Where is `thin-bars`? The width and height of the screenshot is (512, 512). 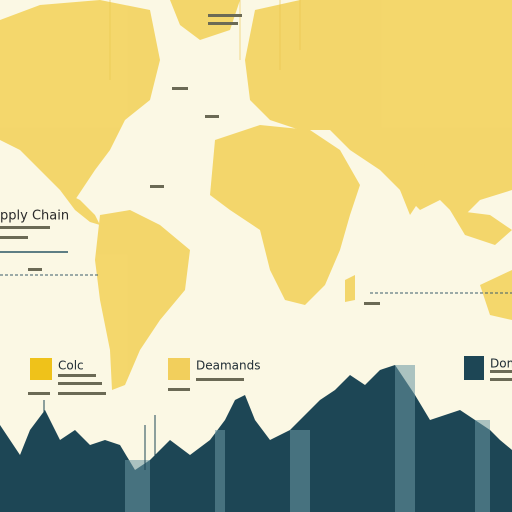 thin-bars is located at coordinates (99, 435).